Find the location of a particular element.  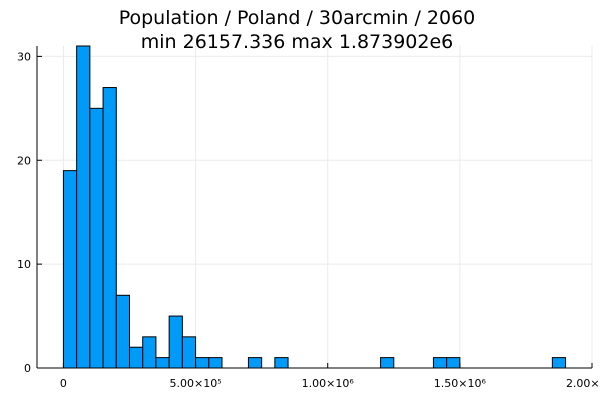

chart-title-line-2: min 26157.336 max 1.873902e6 is located at coordinates (297, 42).